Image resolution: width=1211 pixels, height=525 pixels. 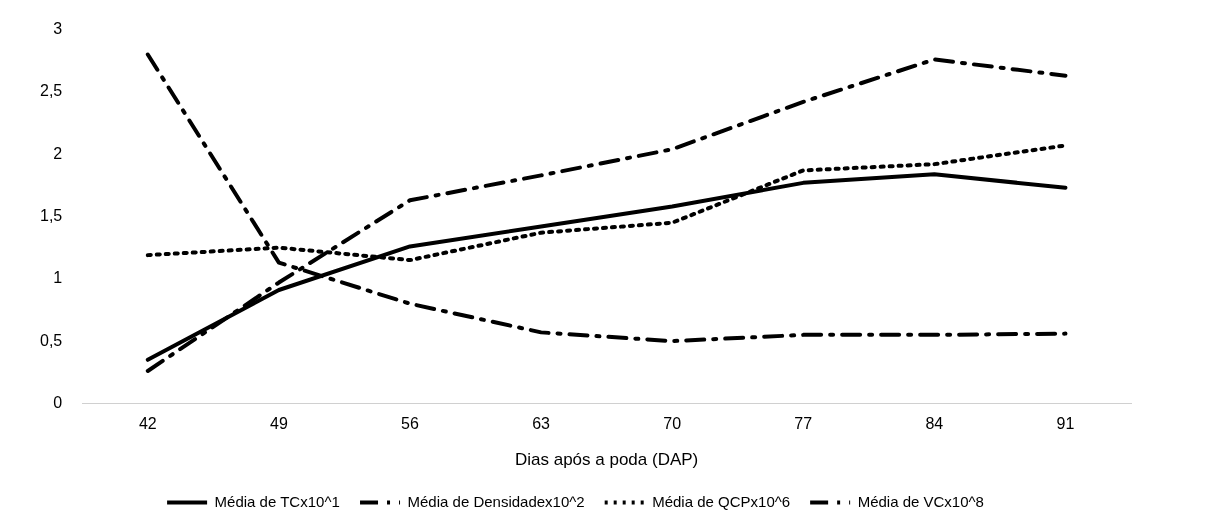 I want to click on y-tick-label: 2,5, so click(x=51, y=91).